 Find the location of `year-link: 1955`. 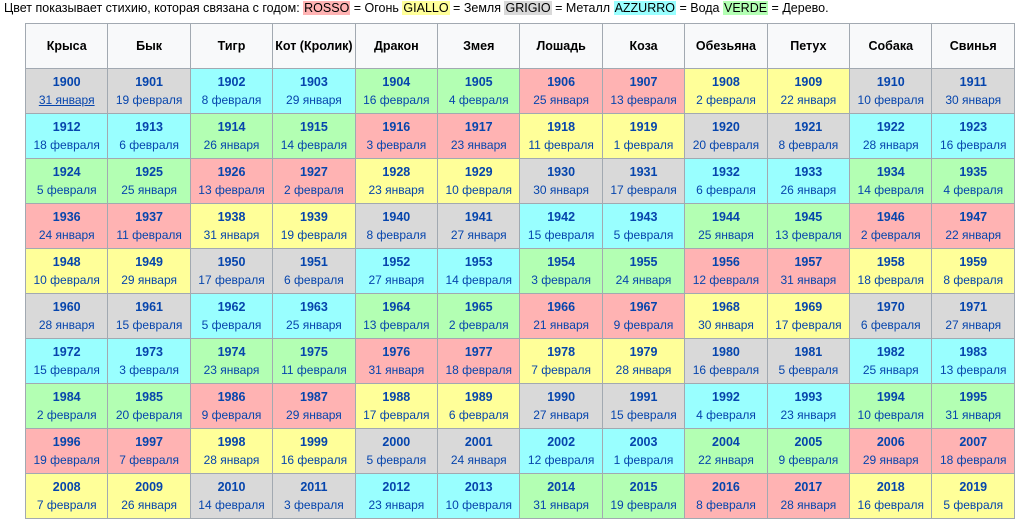

year-link: 1955 is located at coordinates (643, 262).